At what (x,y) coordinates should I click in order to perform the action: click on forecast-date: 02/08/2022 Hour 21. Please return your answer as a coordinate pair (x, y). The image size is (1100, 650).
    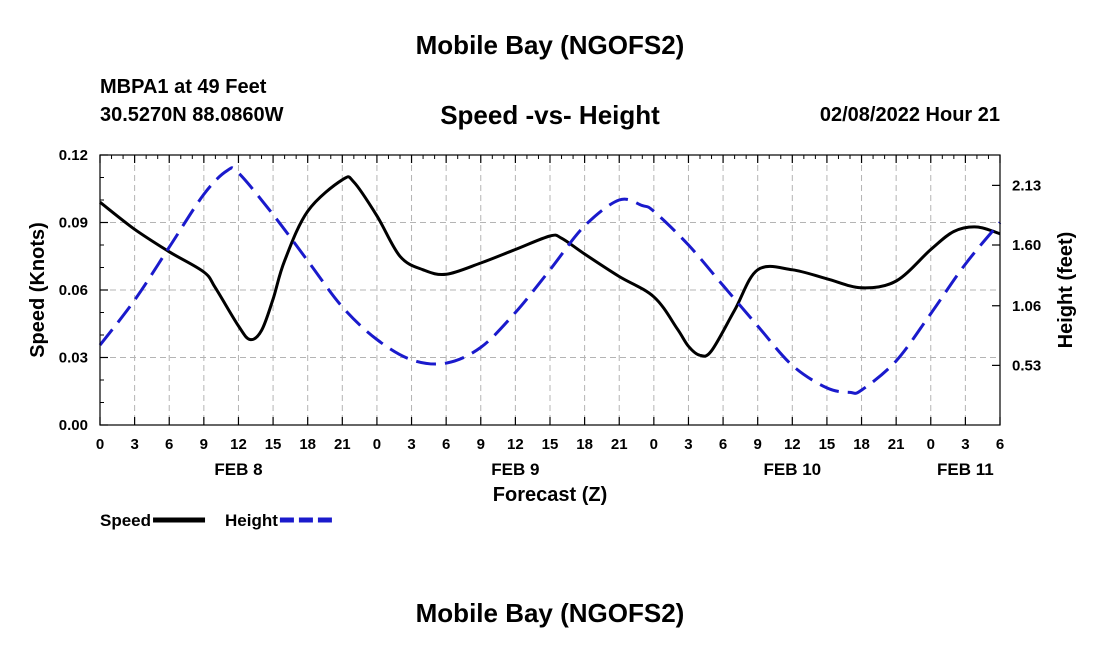
    Looking at the image, I should click on (909, 115).